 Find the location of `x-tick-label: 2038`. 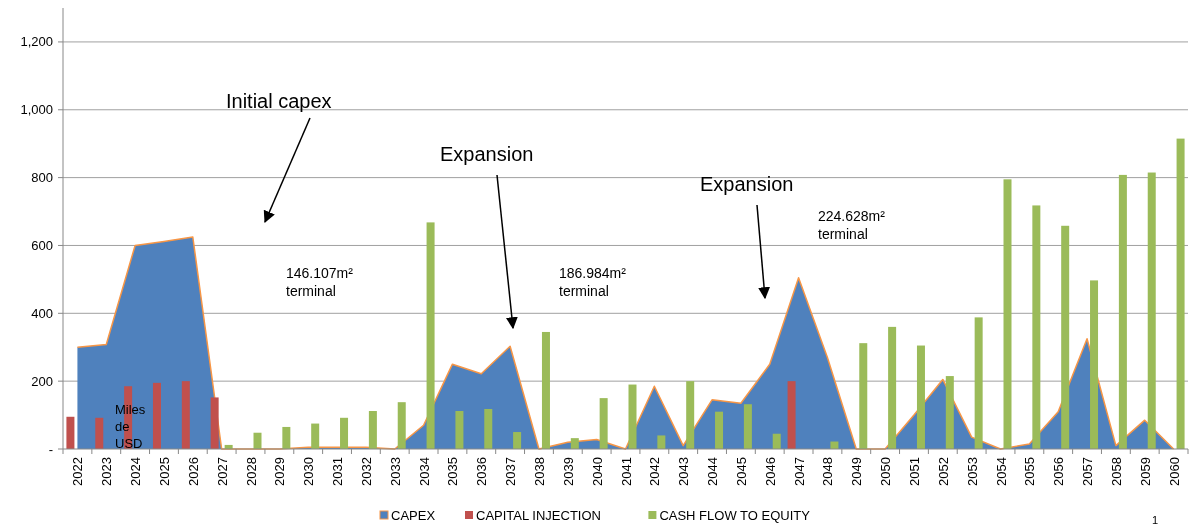

x-tick-label: 2038 is located at coordinates (539, 471).